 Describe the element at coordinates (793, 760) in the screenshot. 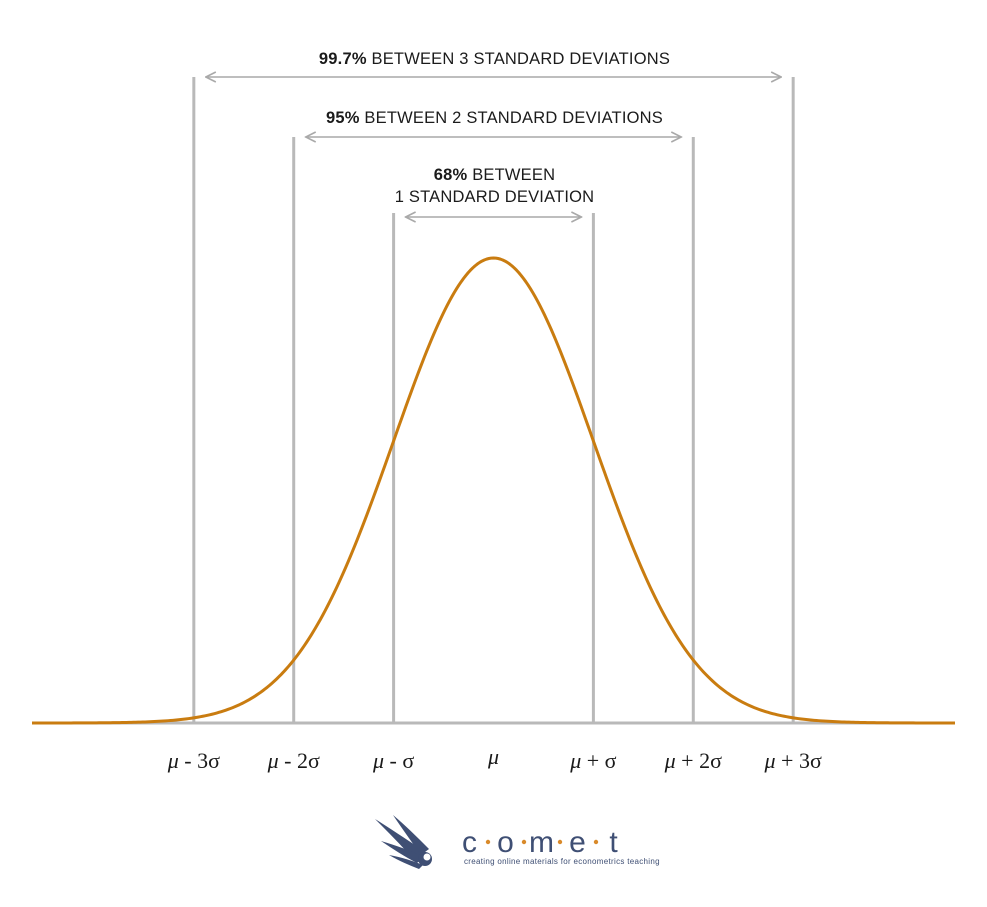

I see `tick-label-plus-3: μ + 3σ` at that location.